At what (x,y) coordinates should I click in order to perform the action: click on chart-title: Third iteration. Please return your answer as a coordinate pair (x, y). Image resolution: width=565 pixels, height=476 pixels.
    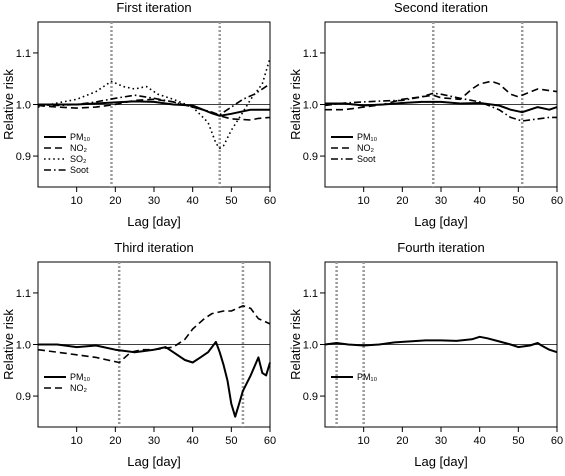
    Looking at the image, I should click on (153, 247).